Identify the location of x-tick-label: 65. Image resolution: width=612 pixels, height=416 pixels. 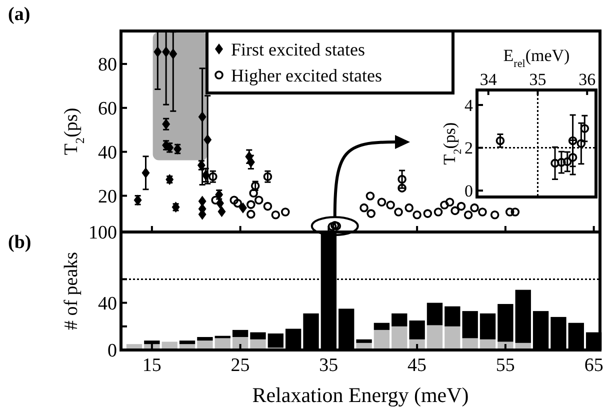
(594, 365).